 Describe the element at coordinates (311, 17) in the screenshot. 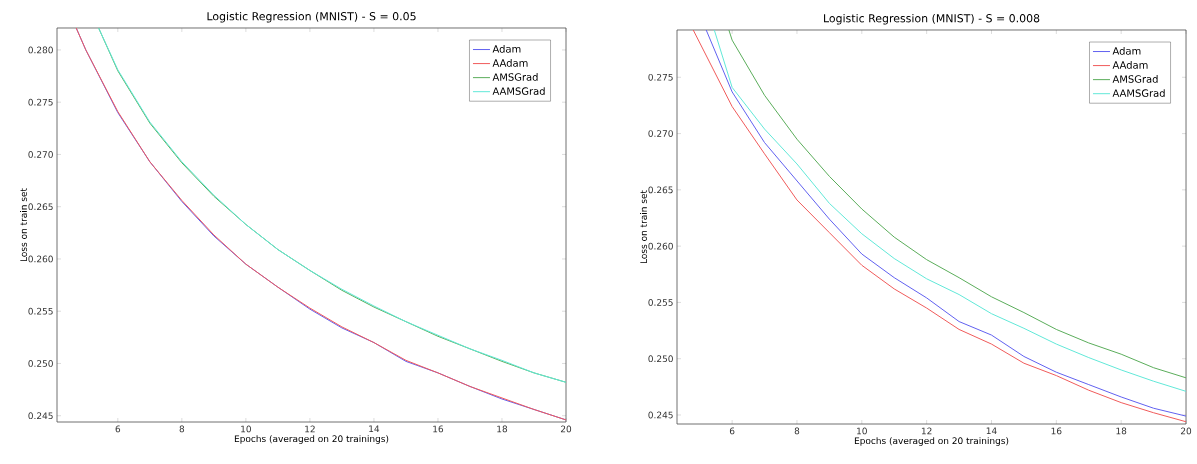

I see `chart-title: Logistic Regression (MNIST) - S = 0.05` at that location.